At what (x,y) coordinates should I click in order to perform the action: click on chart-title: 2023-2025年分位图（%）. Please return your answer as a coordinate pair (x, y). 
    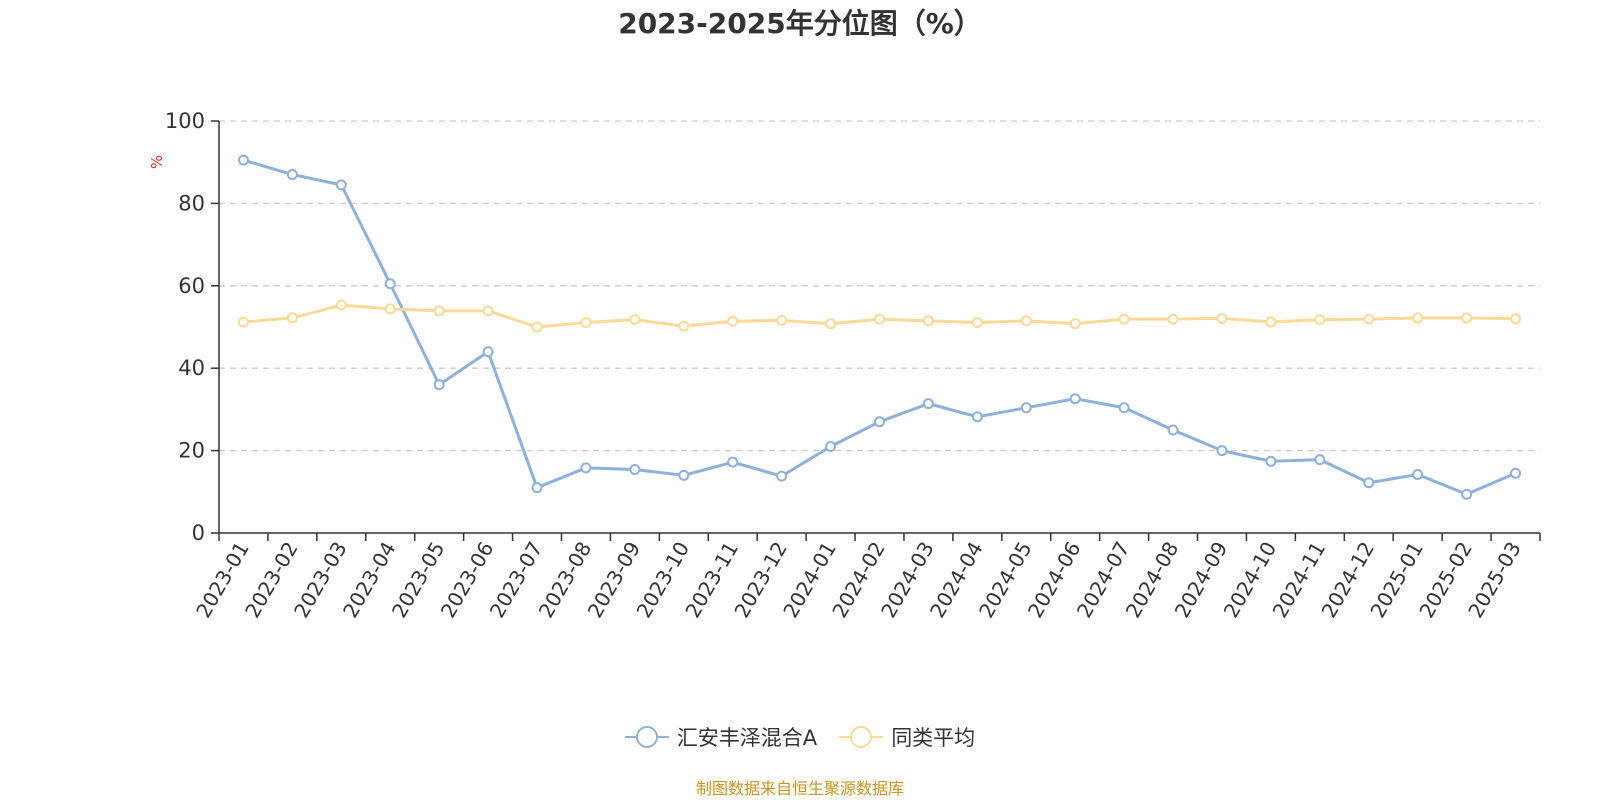
    Looking at the image, I should click on (800, 23).